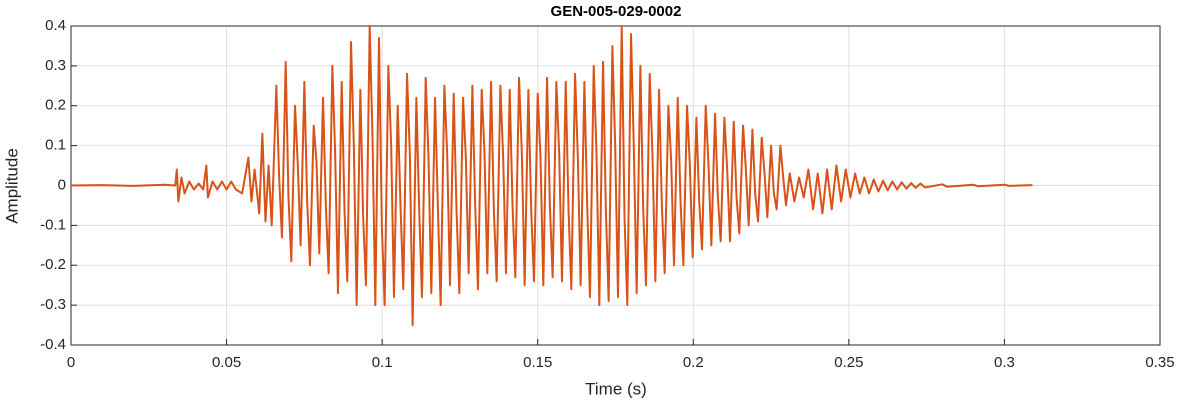 The width and height of the screenshot is (1182, 404). Describe the element at coordinates (55, 25) in the screenshot. I see `y-tick-label: 0.4` at that location.